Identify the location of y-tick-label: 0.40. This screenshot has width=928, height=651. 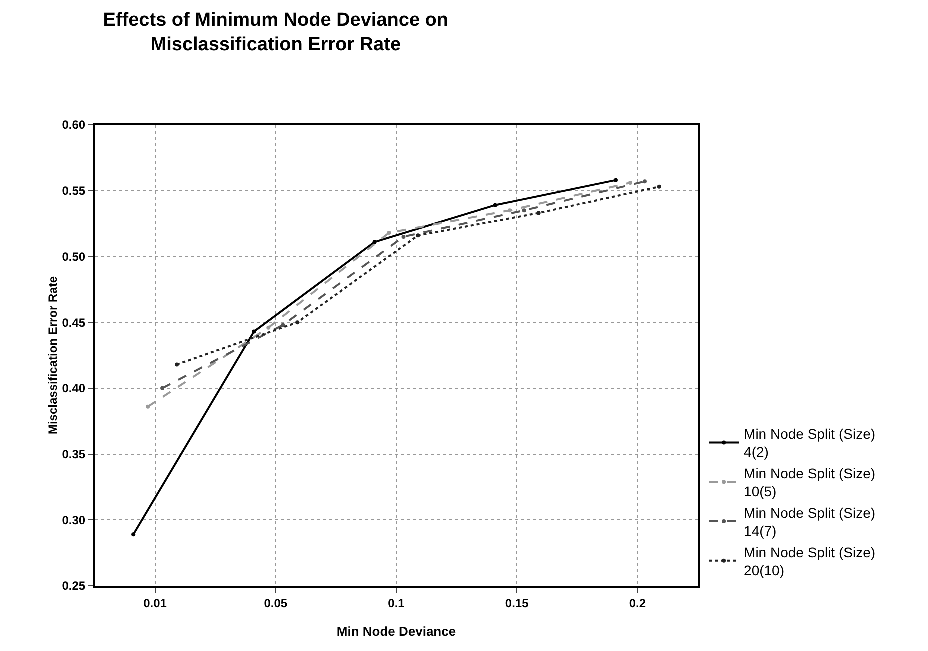
(74, 389).